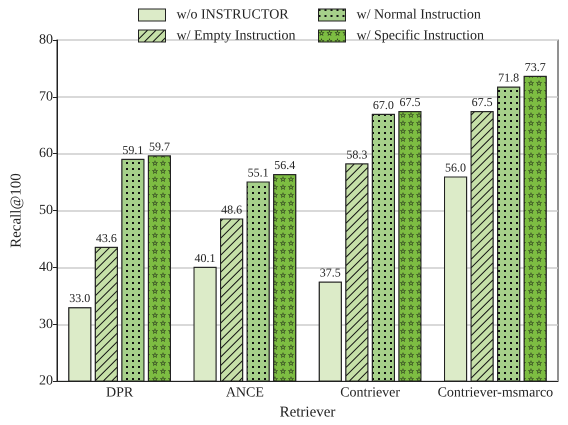  I want to click on legend-label: w/o INSTRUCTOR, so click(233, 15).